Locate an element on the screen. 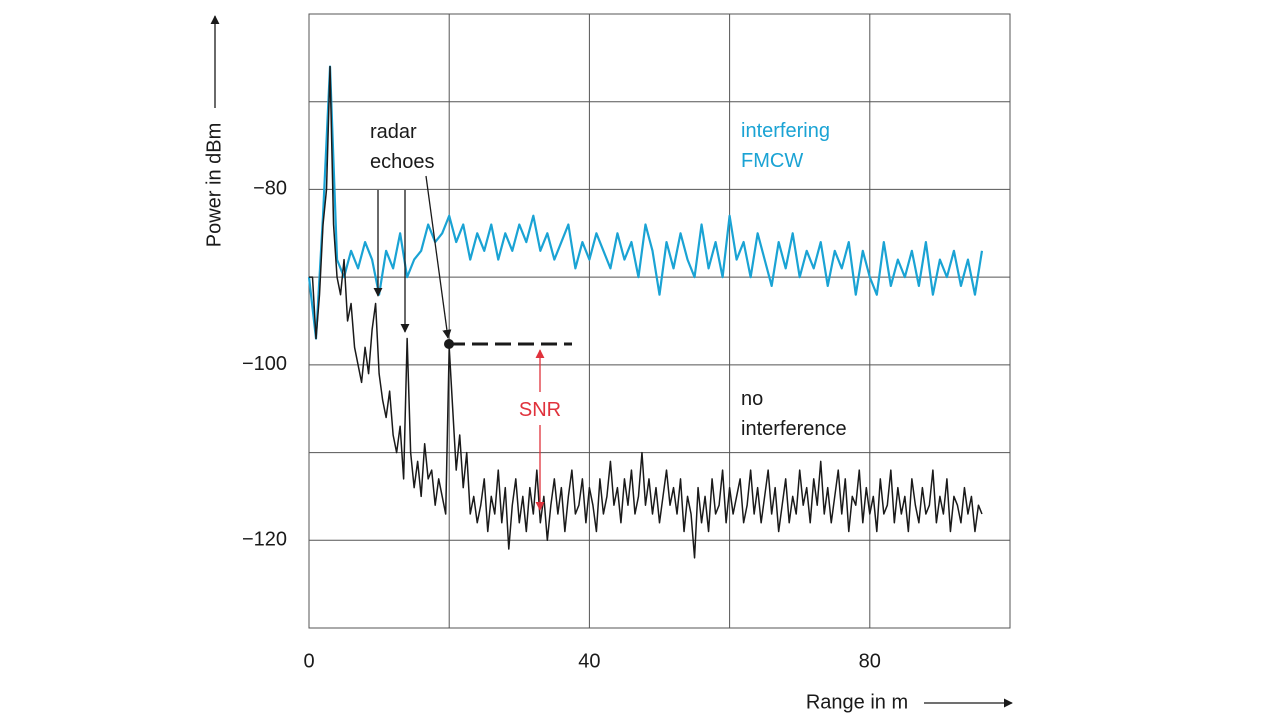 Image resolution: width=1280 pixels, height=725 pixels. annotation-line: interfering is located at coordinates (785, 131).